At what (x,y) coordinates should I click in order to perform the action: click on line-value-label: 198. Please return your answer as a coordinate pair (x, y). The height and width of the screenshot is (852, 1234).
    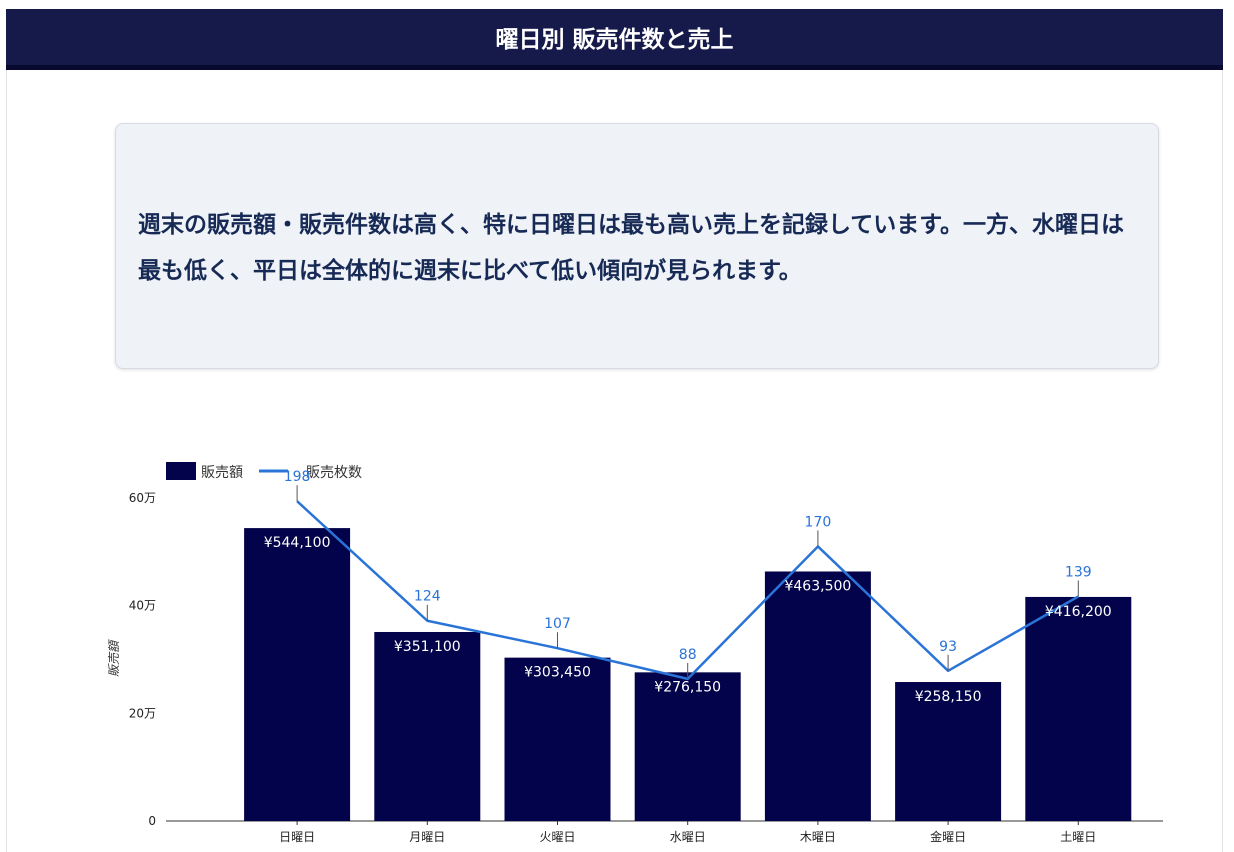
    Looking at the image, I should click on (297, 477).